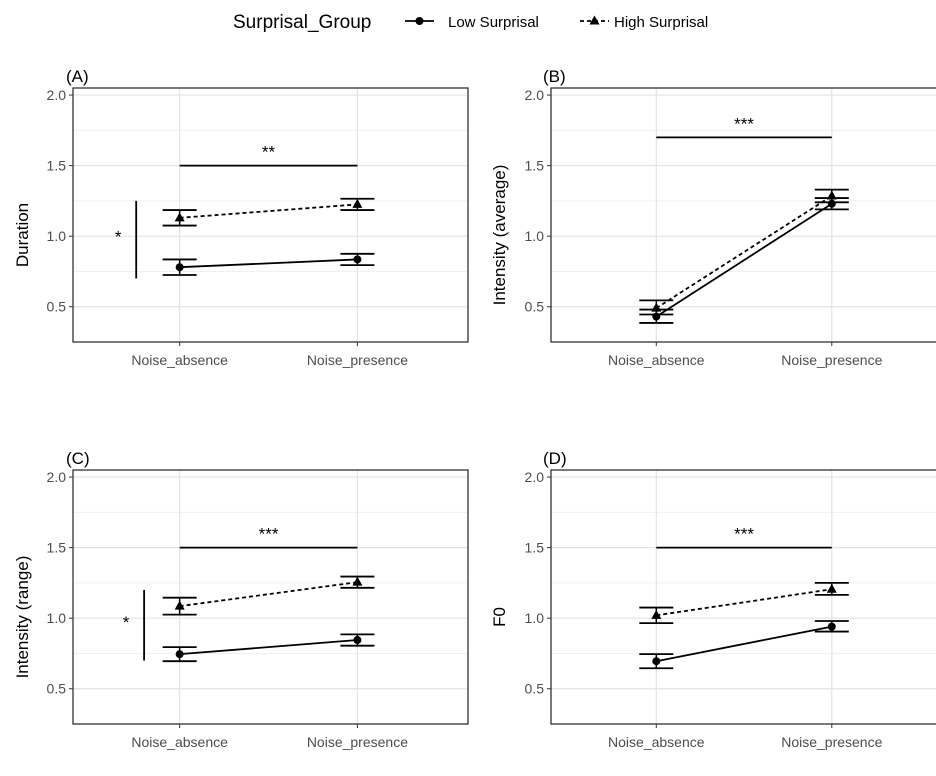 This screenshot has height=776, width=936. I want to click on legend-title: Surprisal_Group, so click(302, 22).